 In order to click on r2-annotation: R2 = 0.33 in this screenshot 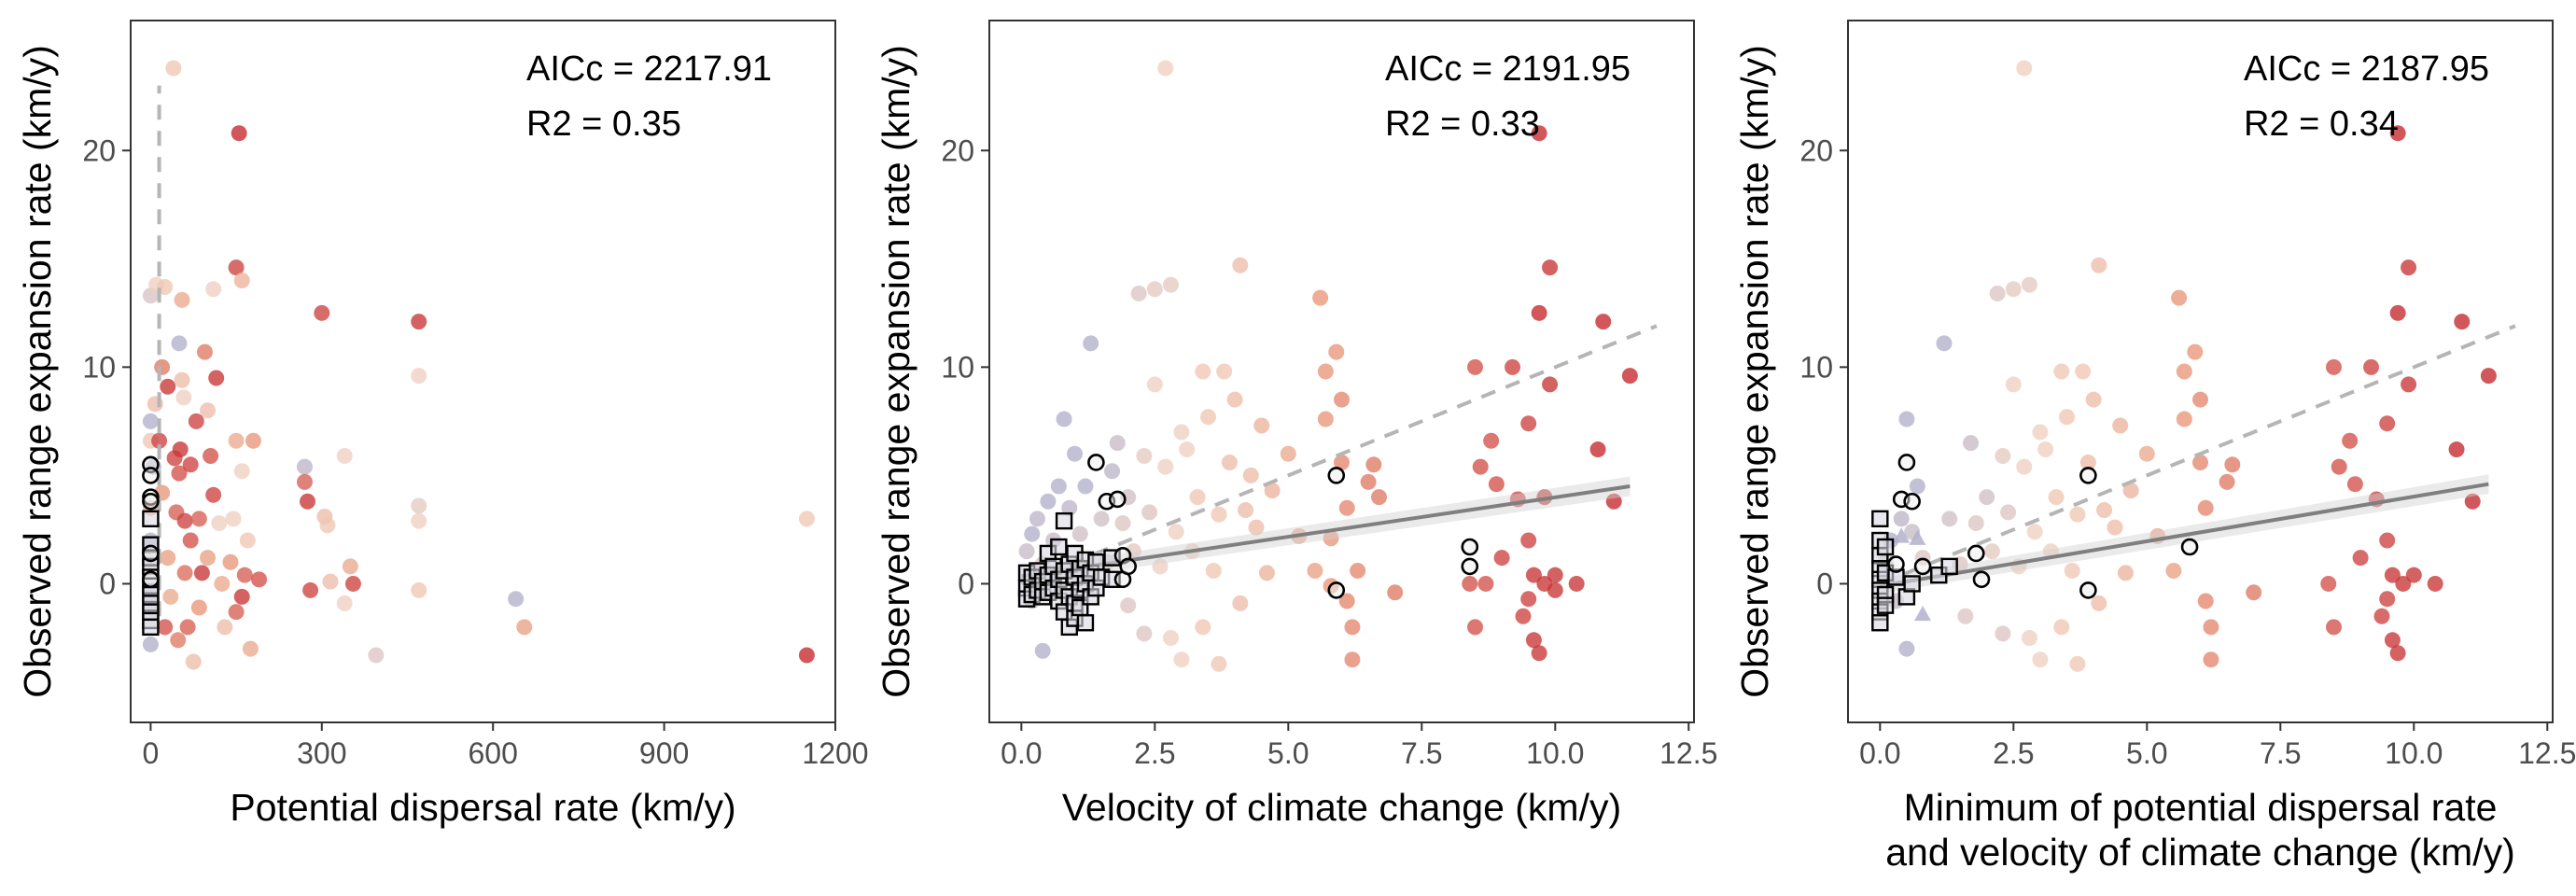, I will do `click(1462, 124)`.